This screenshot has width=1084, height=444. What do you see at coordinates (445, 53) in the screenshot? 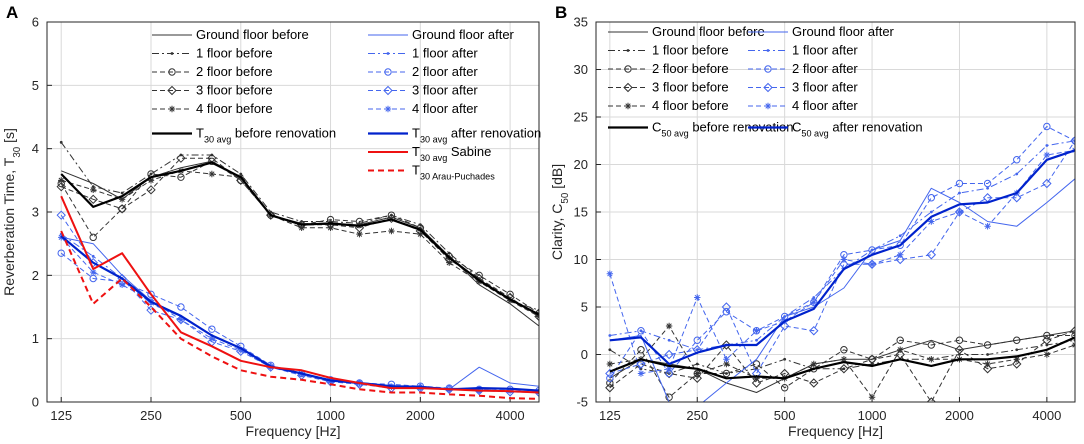
I see `legend-label: 1 floor after` at bounding box center [445, 53].